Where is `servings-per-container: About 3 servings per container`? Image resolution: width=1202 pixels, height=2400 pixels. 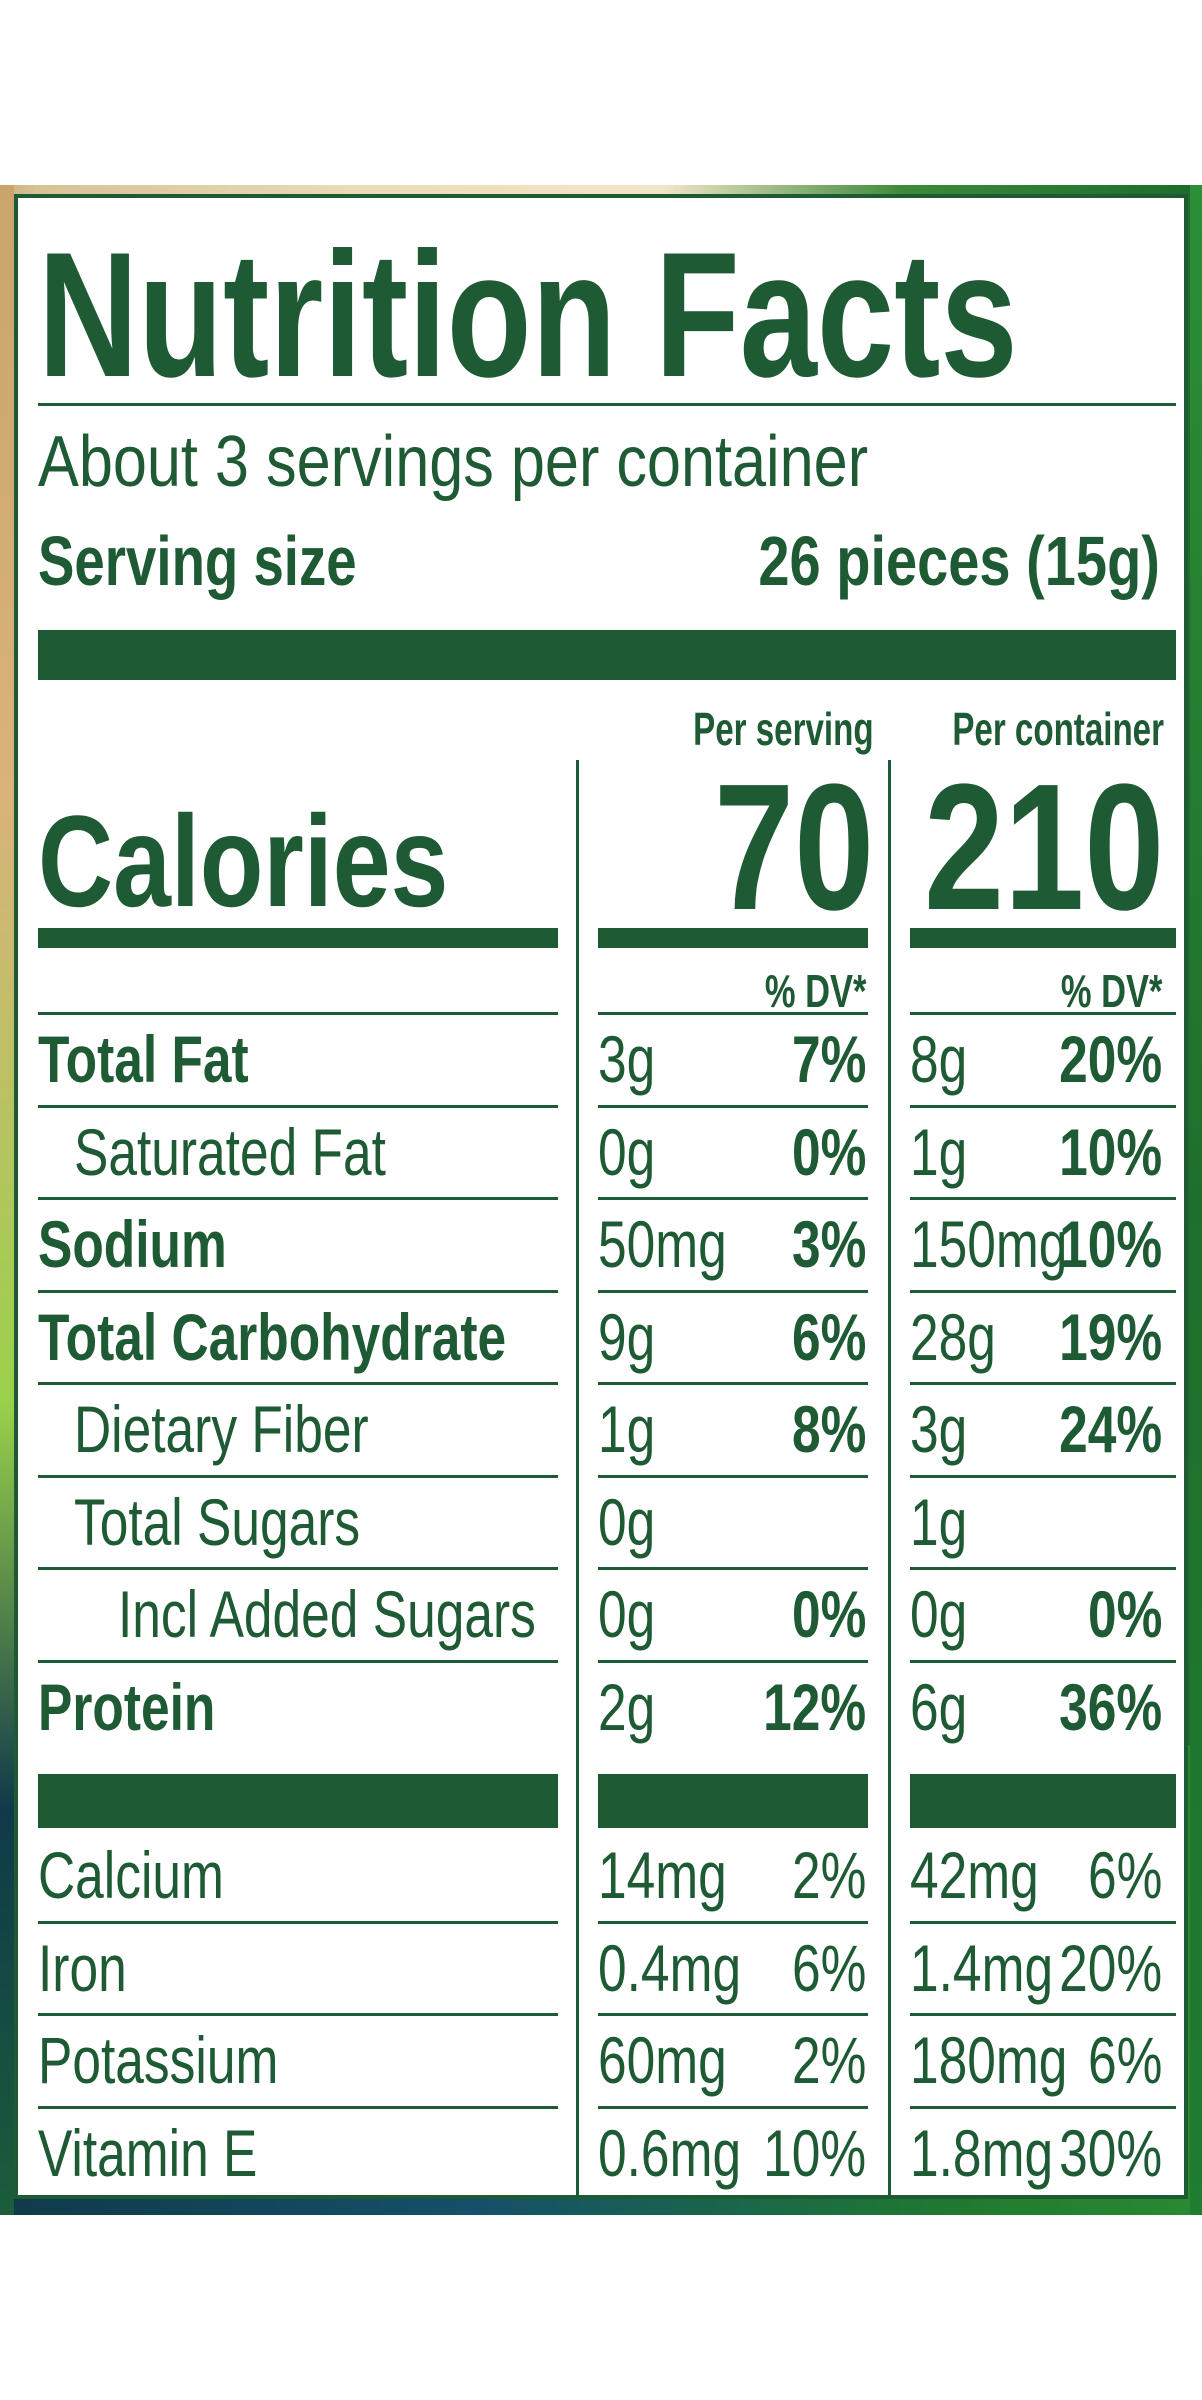 servings-per-container: About 3 servings per container is located at coordinates (453, 462).